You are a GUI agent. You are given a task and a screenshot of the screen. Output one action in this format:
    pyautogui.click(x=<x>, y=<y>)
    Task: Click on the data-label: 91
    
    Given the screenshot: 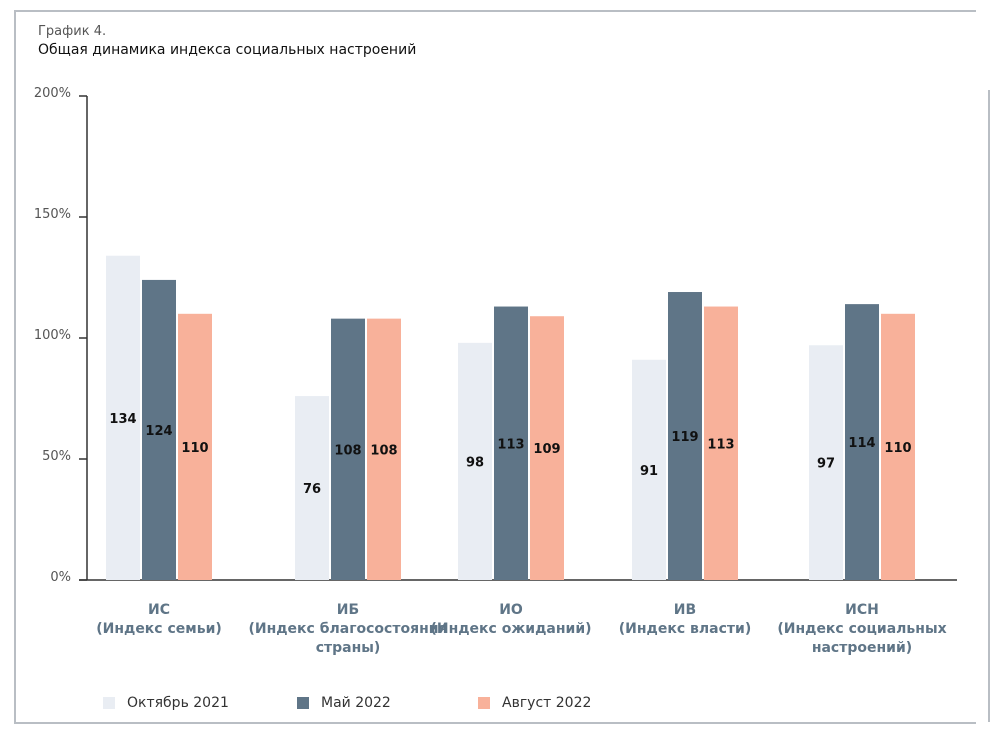 What is the action you would take?
    pyautogui.click(x=649, y=471)
    